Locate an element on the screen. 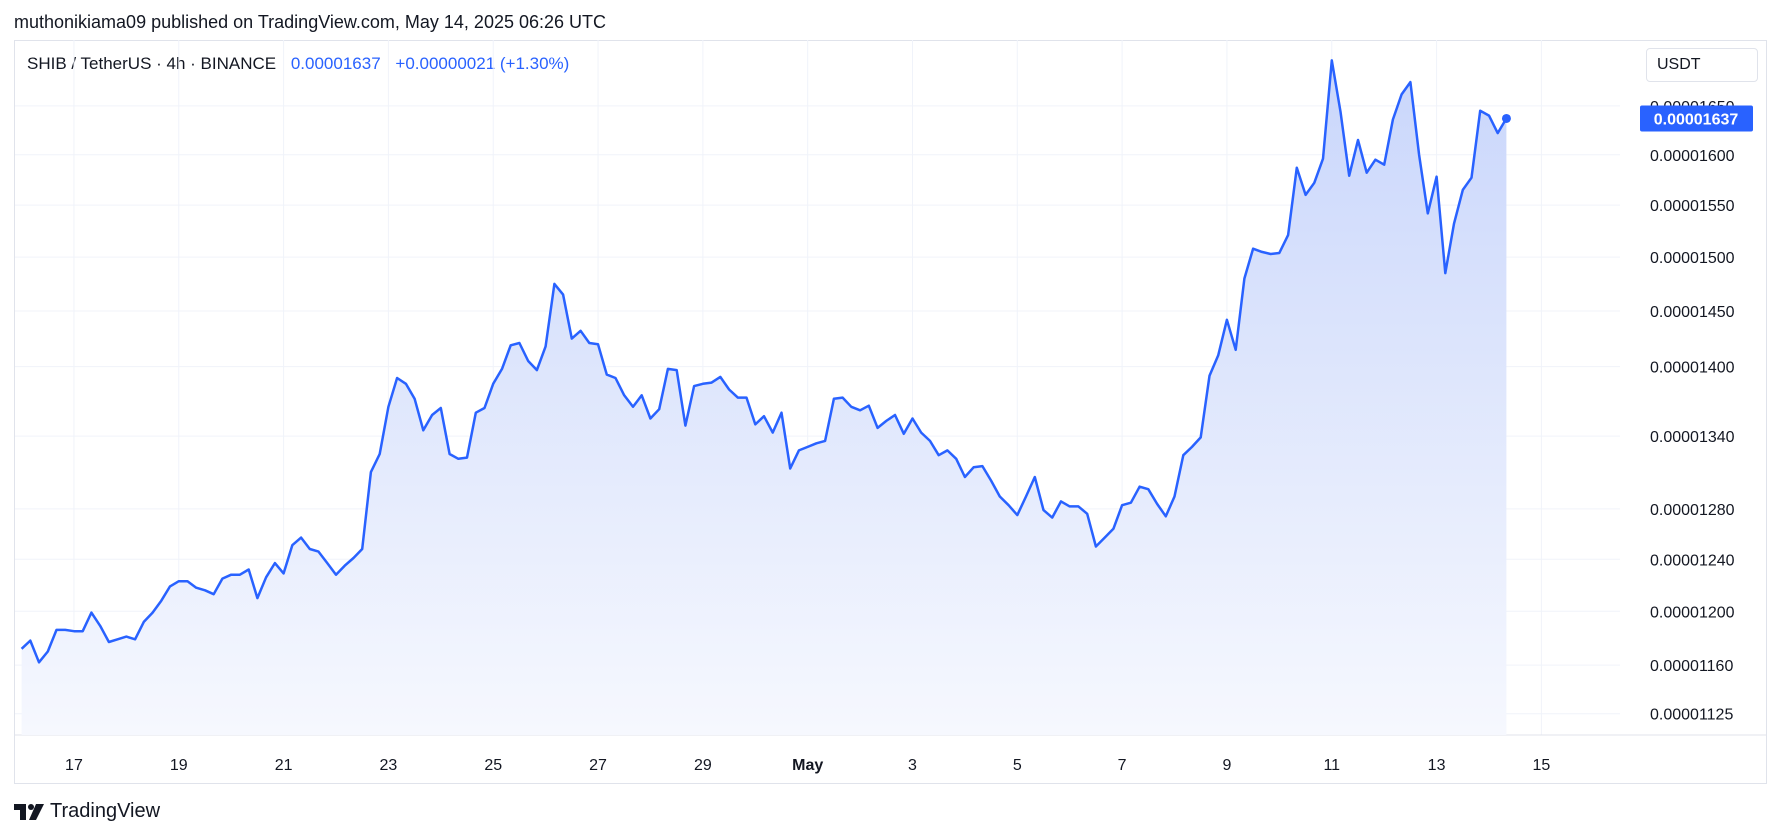  y-tick-label: 0.00001340 is located at coordinates (1692, 437).